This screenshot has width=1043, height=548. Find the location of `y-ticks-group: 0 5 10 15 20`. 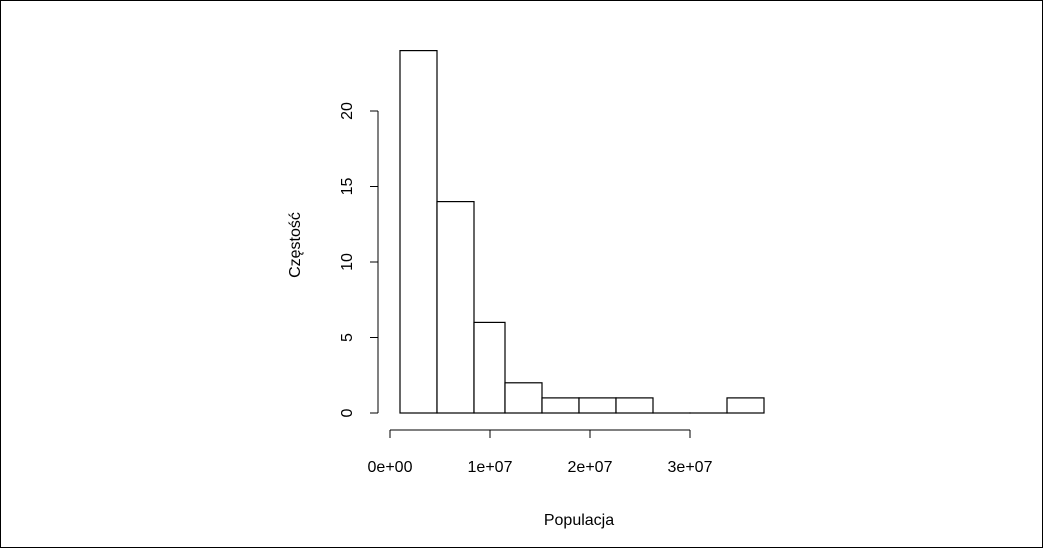

y-ticks-group: 0 5 10 15 20 is located at coordinates (358, 259).